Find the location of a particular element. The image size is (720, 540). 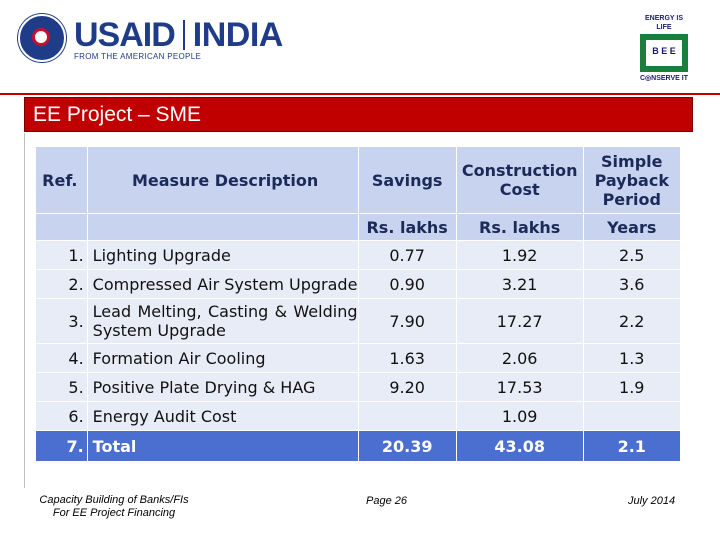

header-construction-cost: Construction Cost is located at coordinates (519, 180).